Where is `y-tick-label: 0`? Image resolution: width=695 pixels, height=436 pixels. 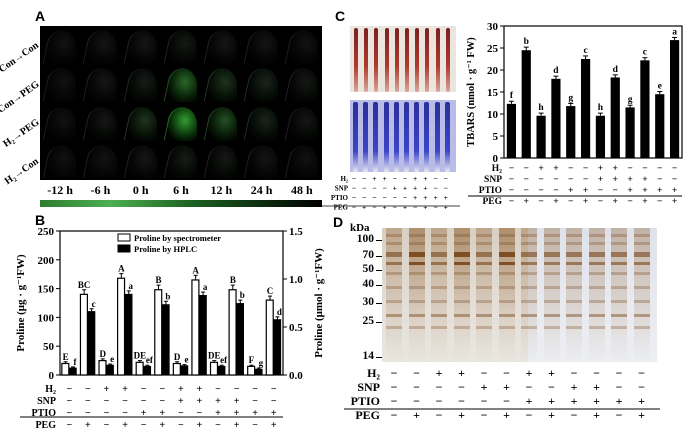 y-tick-label: 0 is located at coordinates (496, 159).